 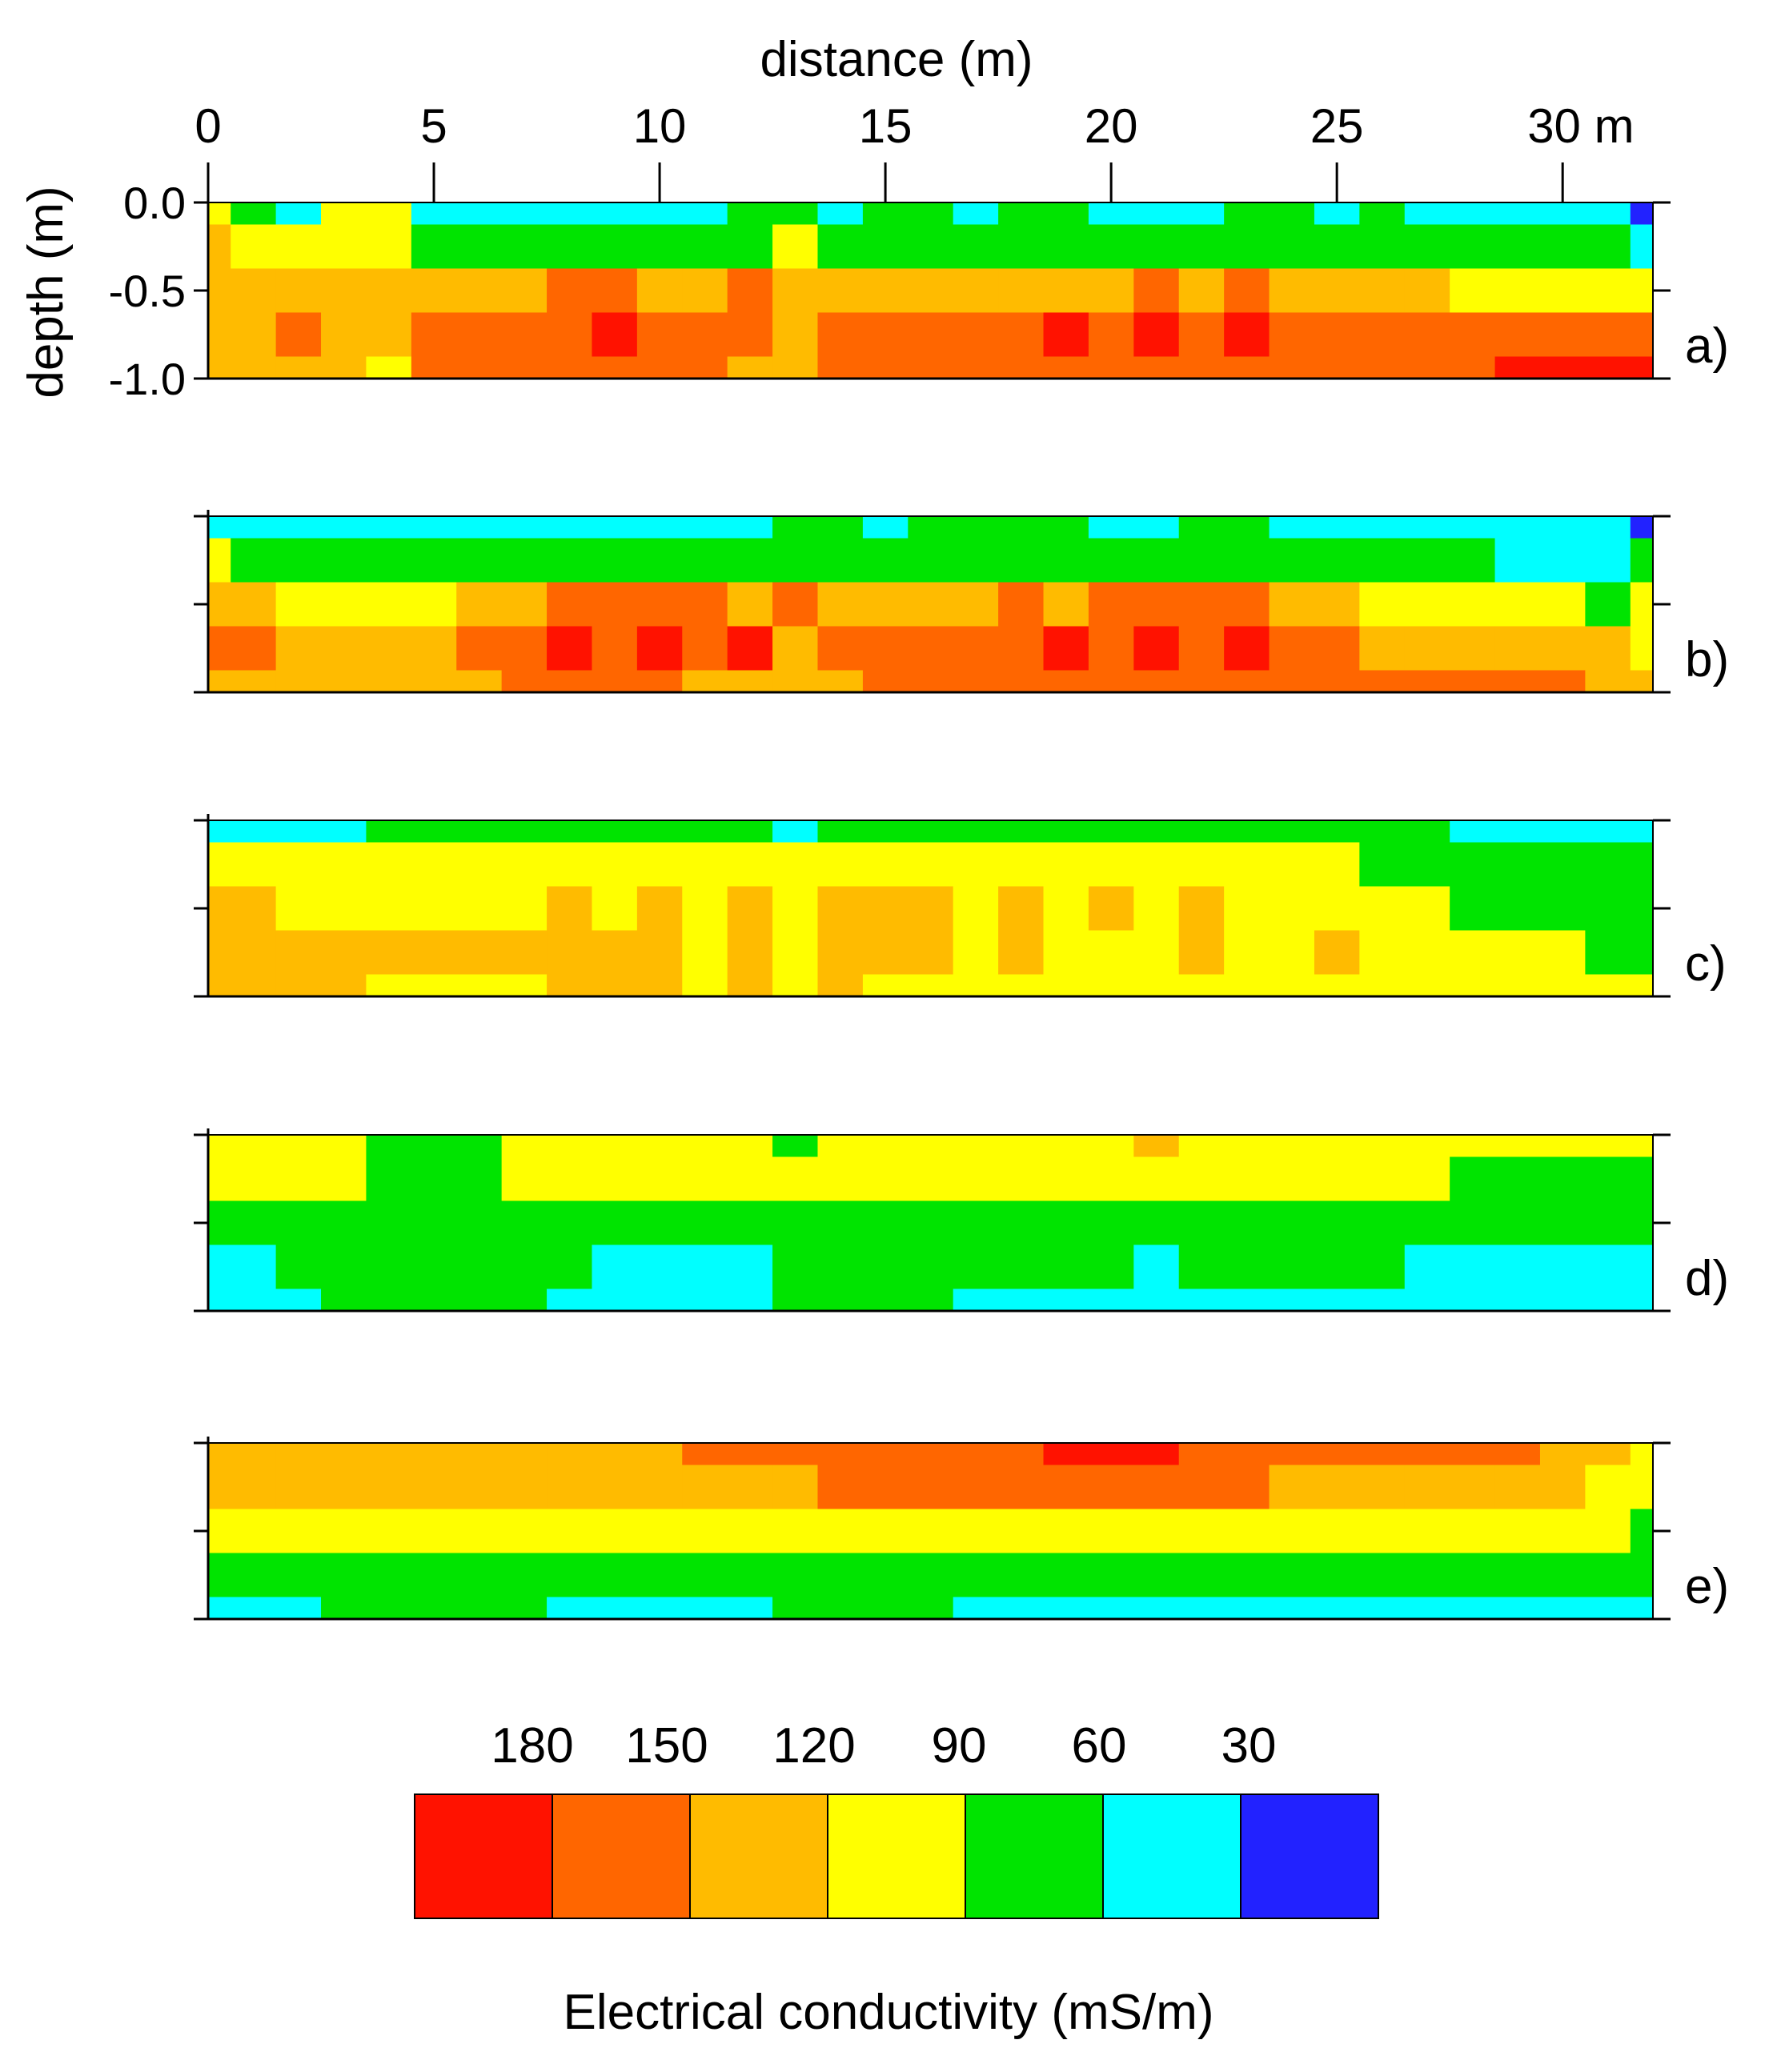 I want to click on panel-1: b), so click(x=962, y=602).